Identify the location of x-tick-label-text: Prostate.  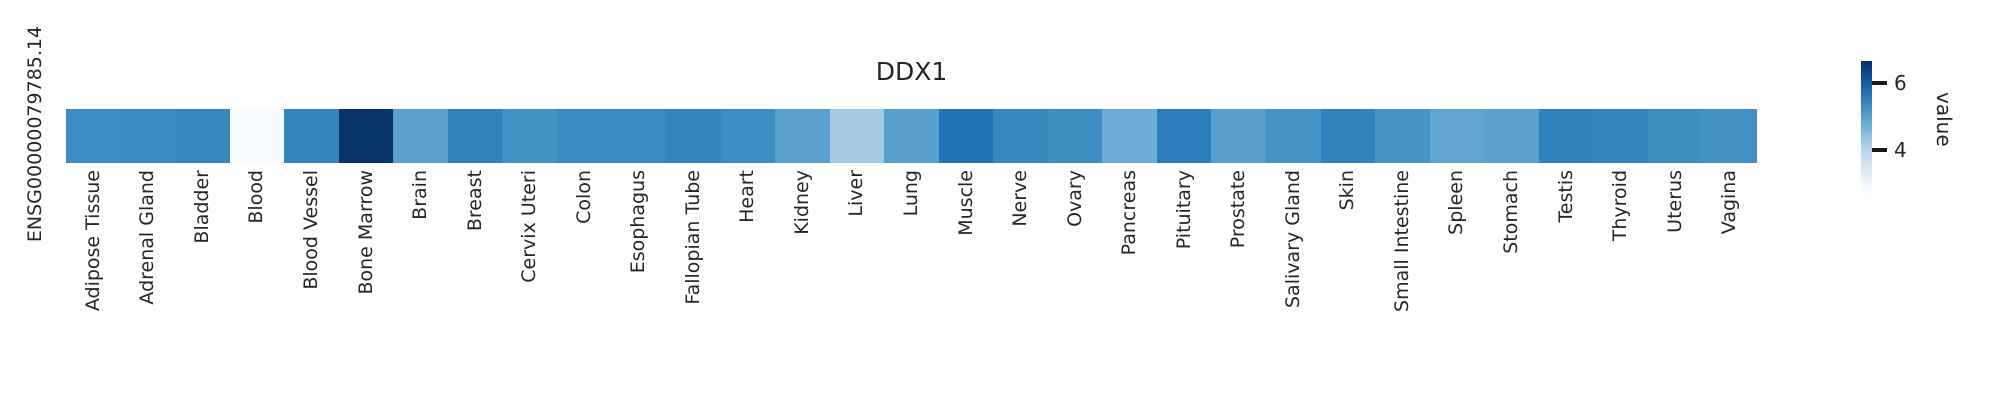
(1238, 209).